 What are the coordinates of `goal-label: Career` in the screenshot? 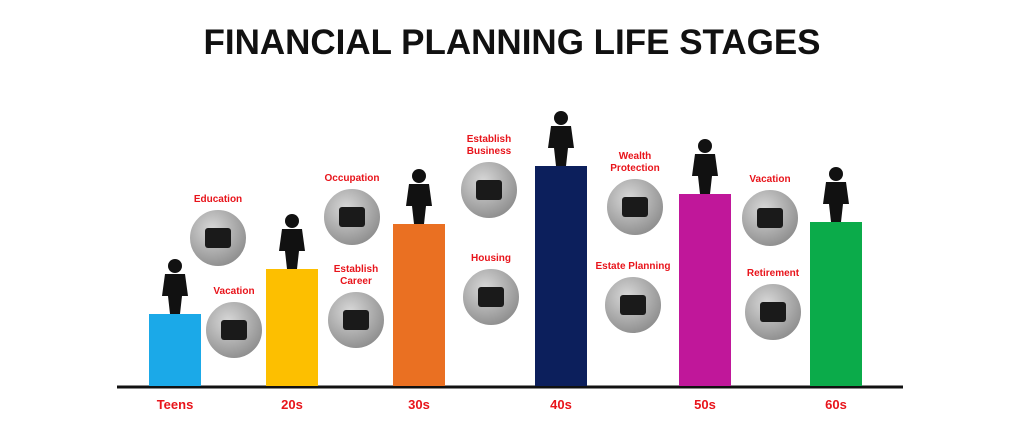 It's located at (356, 281).